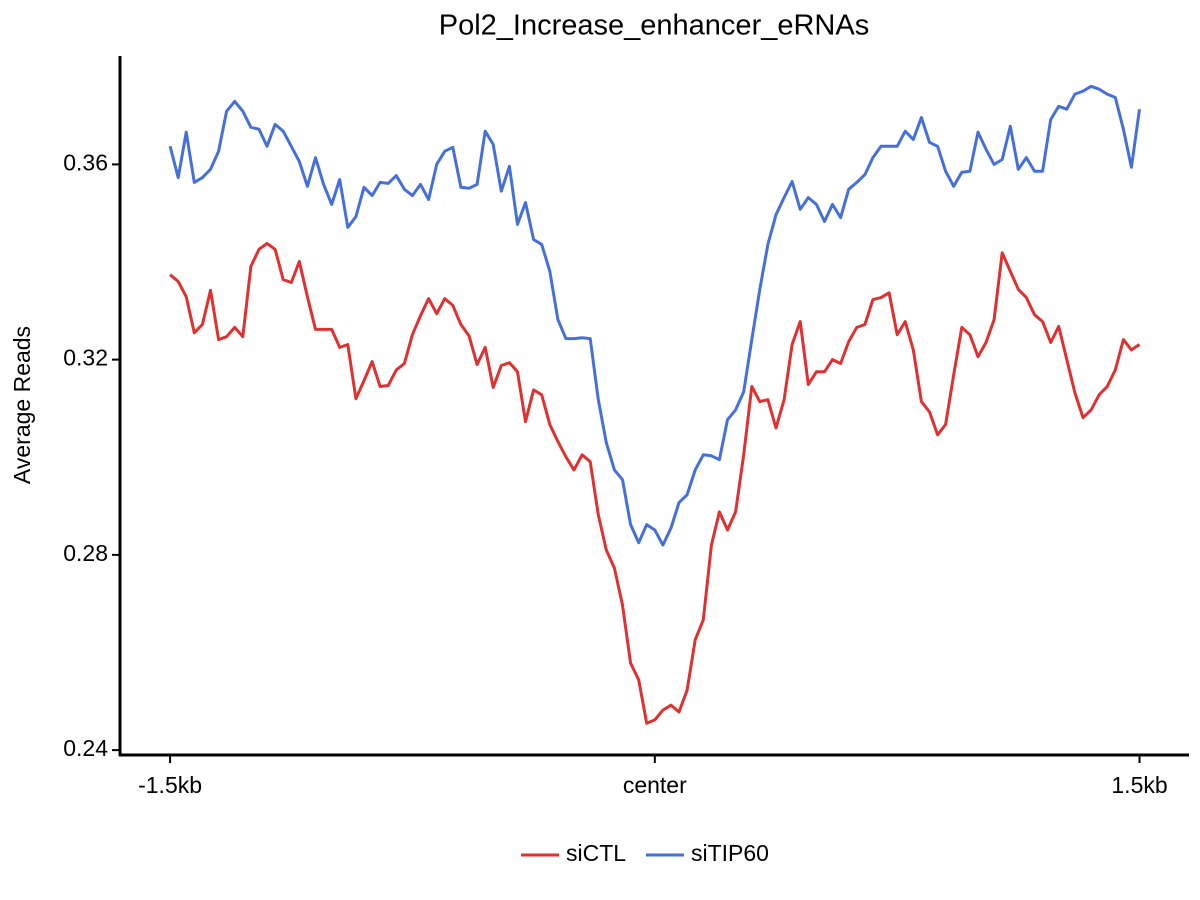 Image resolution: width=1200 pixels, height=900 pixels. I want to click on legend-label: siTIP60, so click(730, 853).